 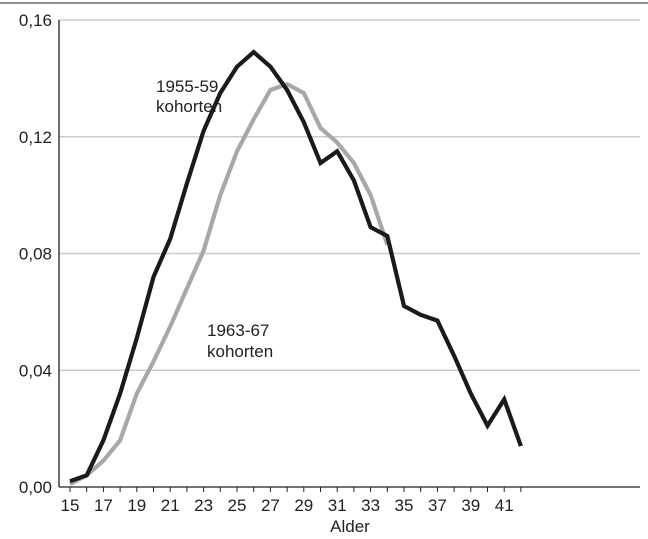 I want to click on x-tick-label: 41, so click(x=504, y=505).